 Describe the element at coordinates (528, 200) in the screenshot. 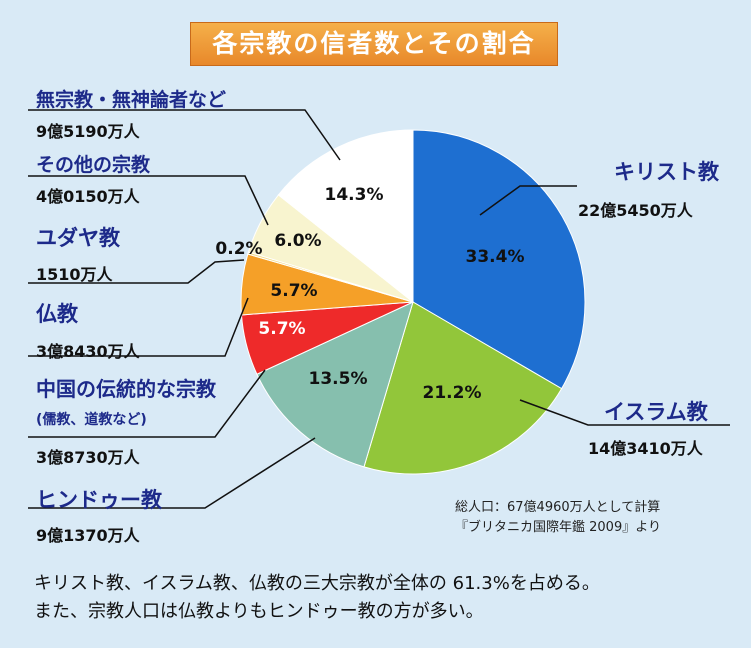

I see `leader-line-christianity` at that location.